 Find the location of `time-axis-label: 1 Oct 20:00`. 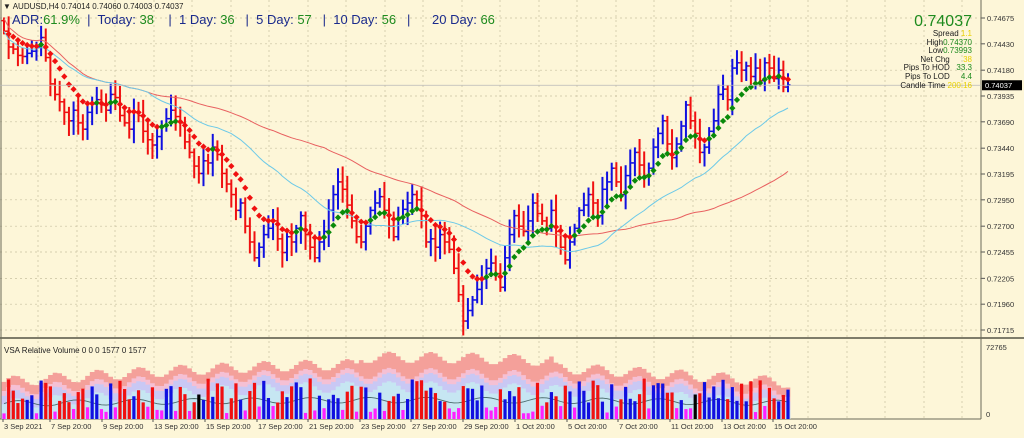

time-axis-label: 1 Oct 20:00 is located at coordinates (535, 426).